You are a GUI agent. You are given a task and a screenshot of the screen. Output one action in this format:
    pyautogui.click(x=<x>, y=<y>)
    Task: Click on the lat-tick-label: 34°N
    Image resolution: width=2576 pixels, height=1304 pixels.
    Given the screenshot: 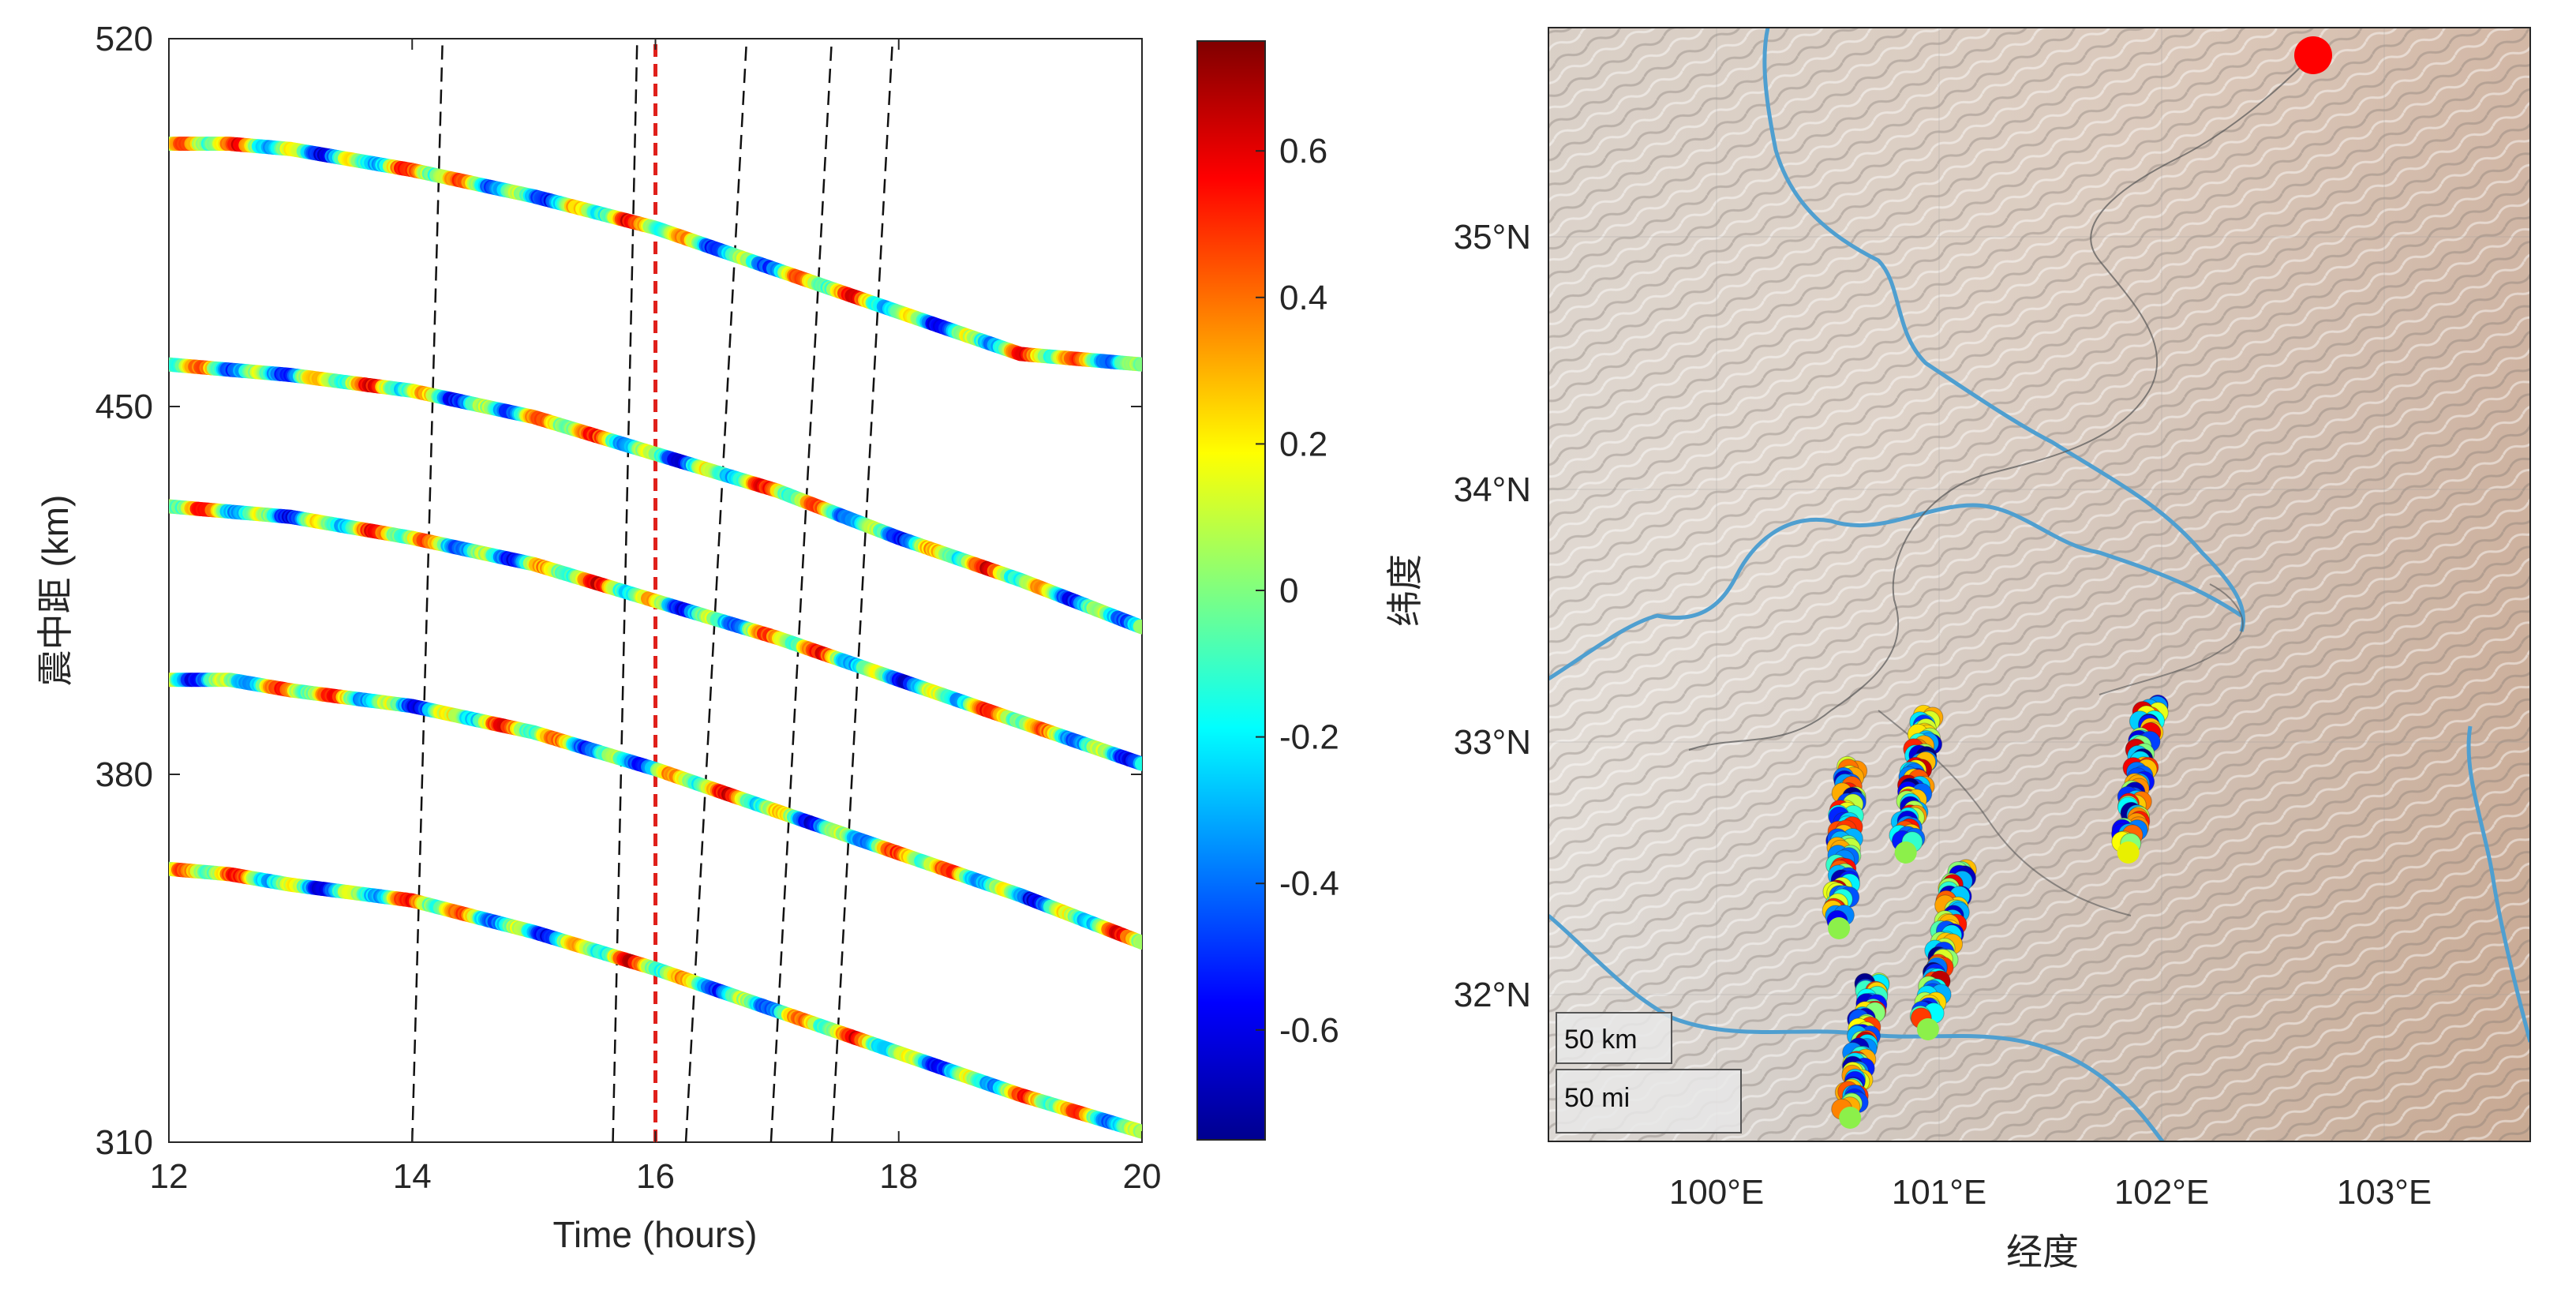 What is the action you would take?
    pyautogui.click(x=1492, y=490)
    